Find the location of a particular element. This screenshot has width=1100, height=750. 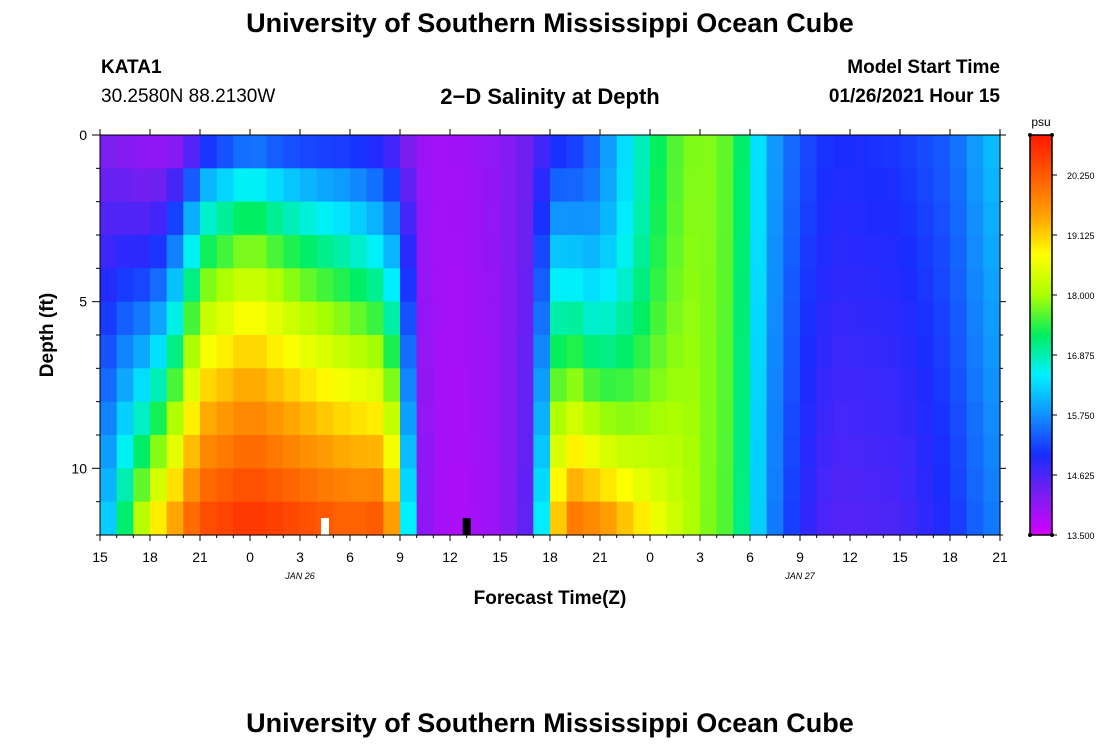

colorbar-tick-label: 18.000 is located at coordinates (1081, 296).